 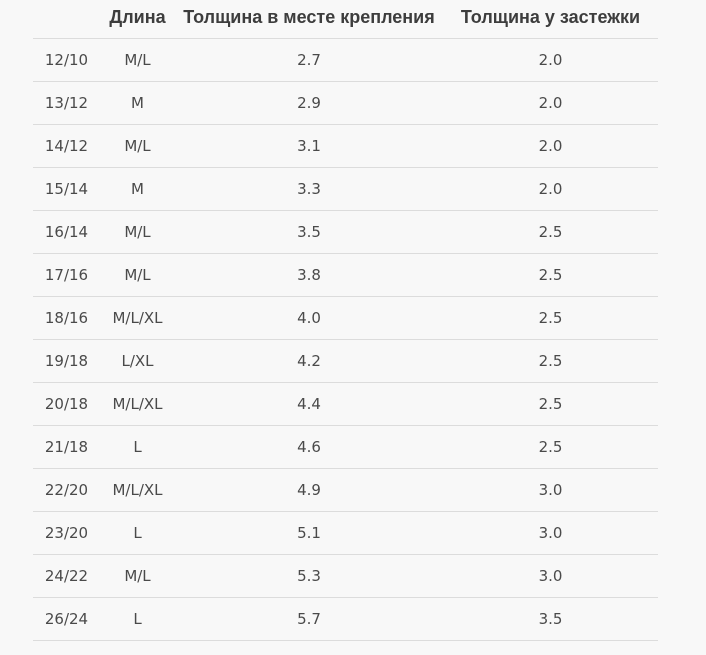 I want to click on table-row: 24/22 M/L 5.3 3.0, so click(x=345, y=576).